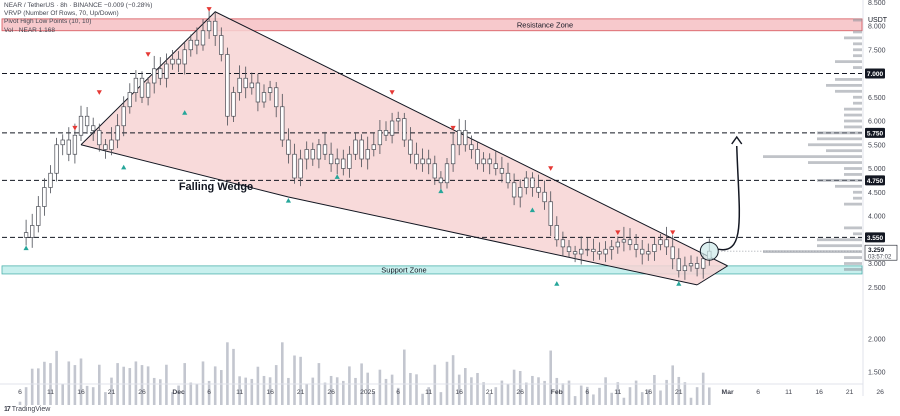 Image resolution: width=900 pixels, height=416 pixels. I want to click on pivot-indicator-line: Pivot High Low Points (10, 10), so click(48, 22).